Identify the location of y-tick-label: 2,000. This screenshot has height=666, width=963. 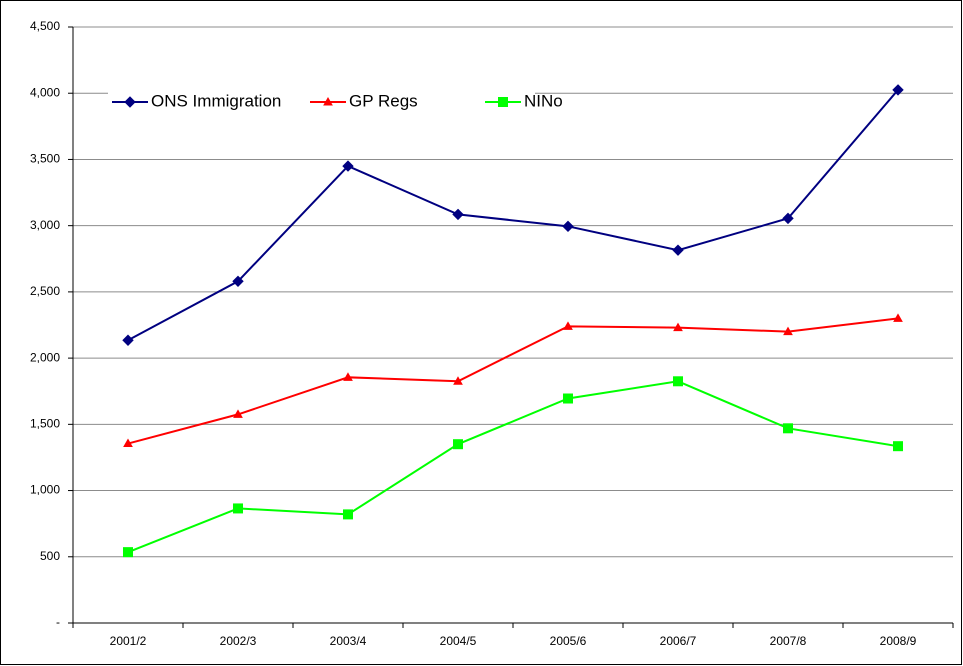
(45, 357).